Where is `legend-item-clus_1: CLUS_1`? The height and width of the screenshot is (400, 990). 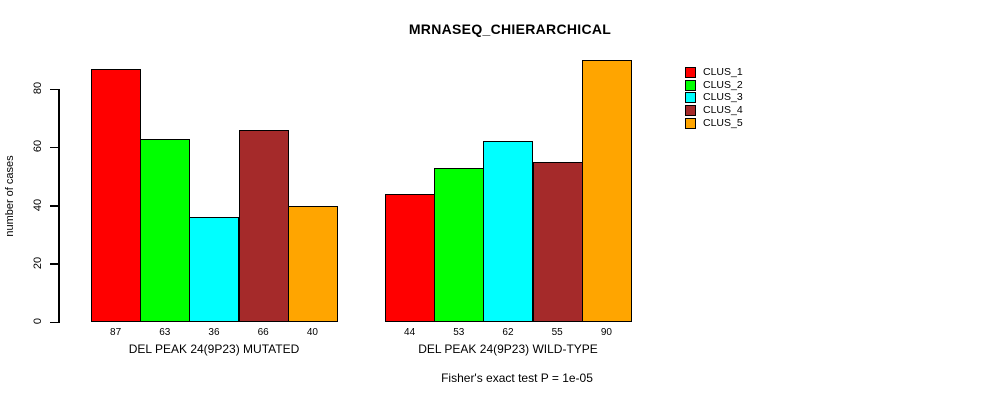
legend-item-clus_1: CLUS_1 is located at coordinates (714, 72).